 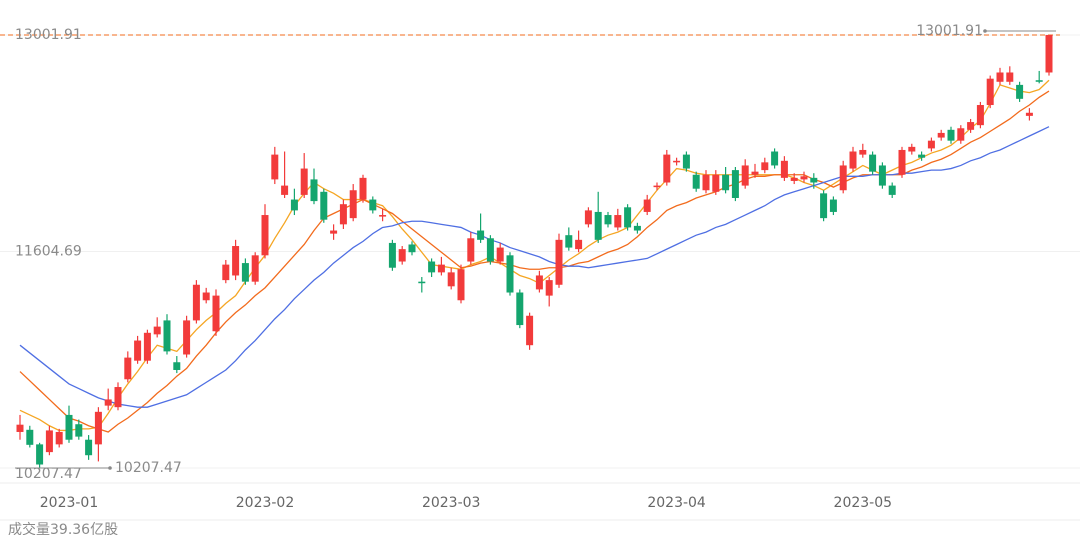 I want to click on x-tick-label: 2023-01, so click(x=69, y=503).